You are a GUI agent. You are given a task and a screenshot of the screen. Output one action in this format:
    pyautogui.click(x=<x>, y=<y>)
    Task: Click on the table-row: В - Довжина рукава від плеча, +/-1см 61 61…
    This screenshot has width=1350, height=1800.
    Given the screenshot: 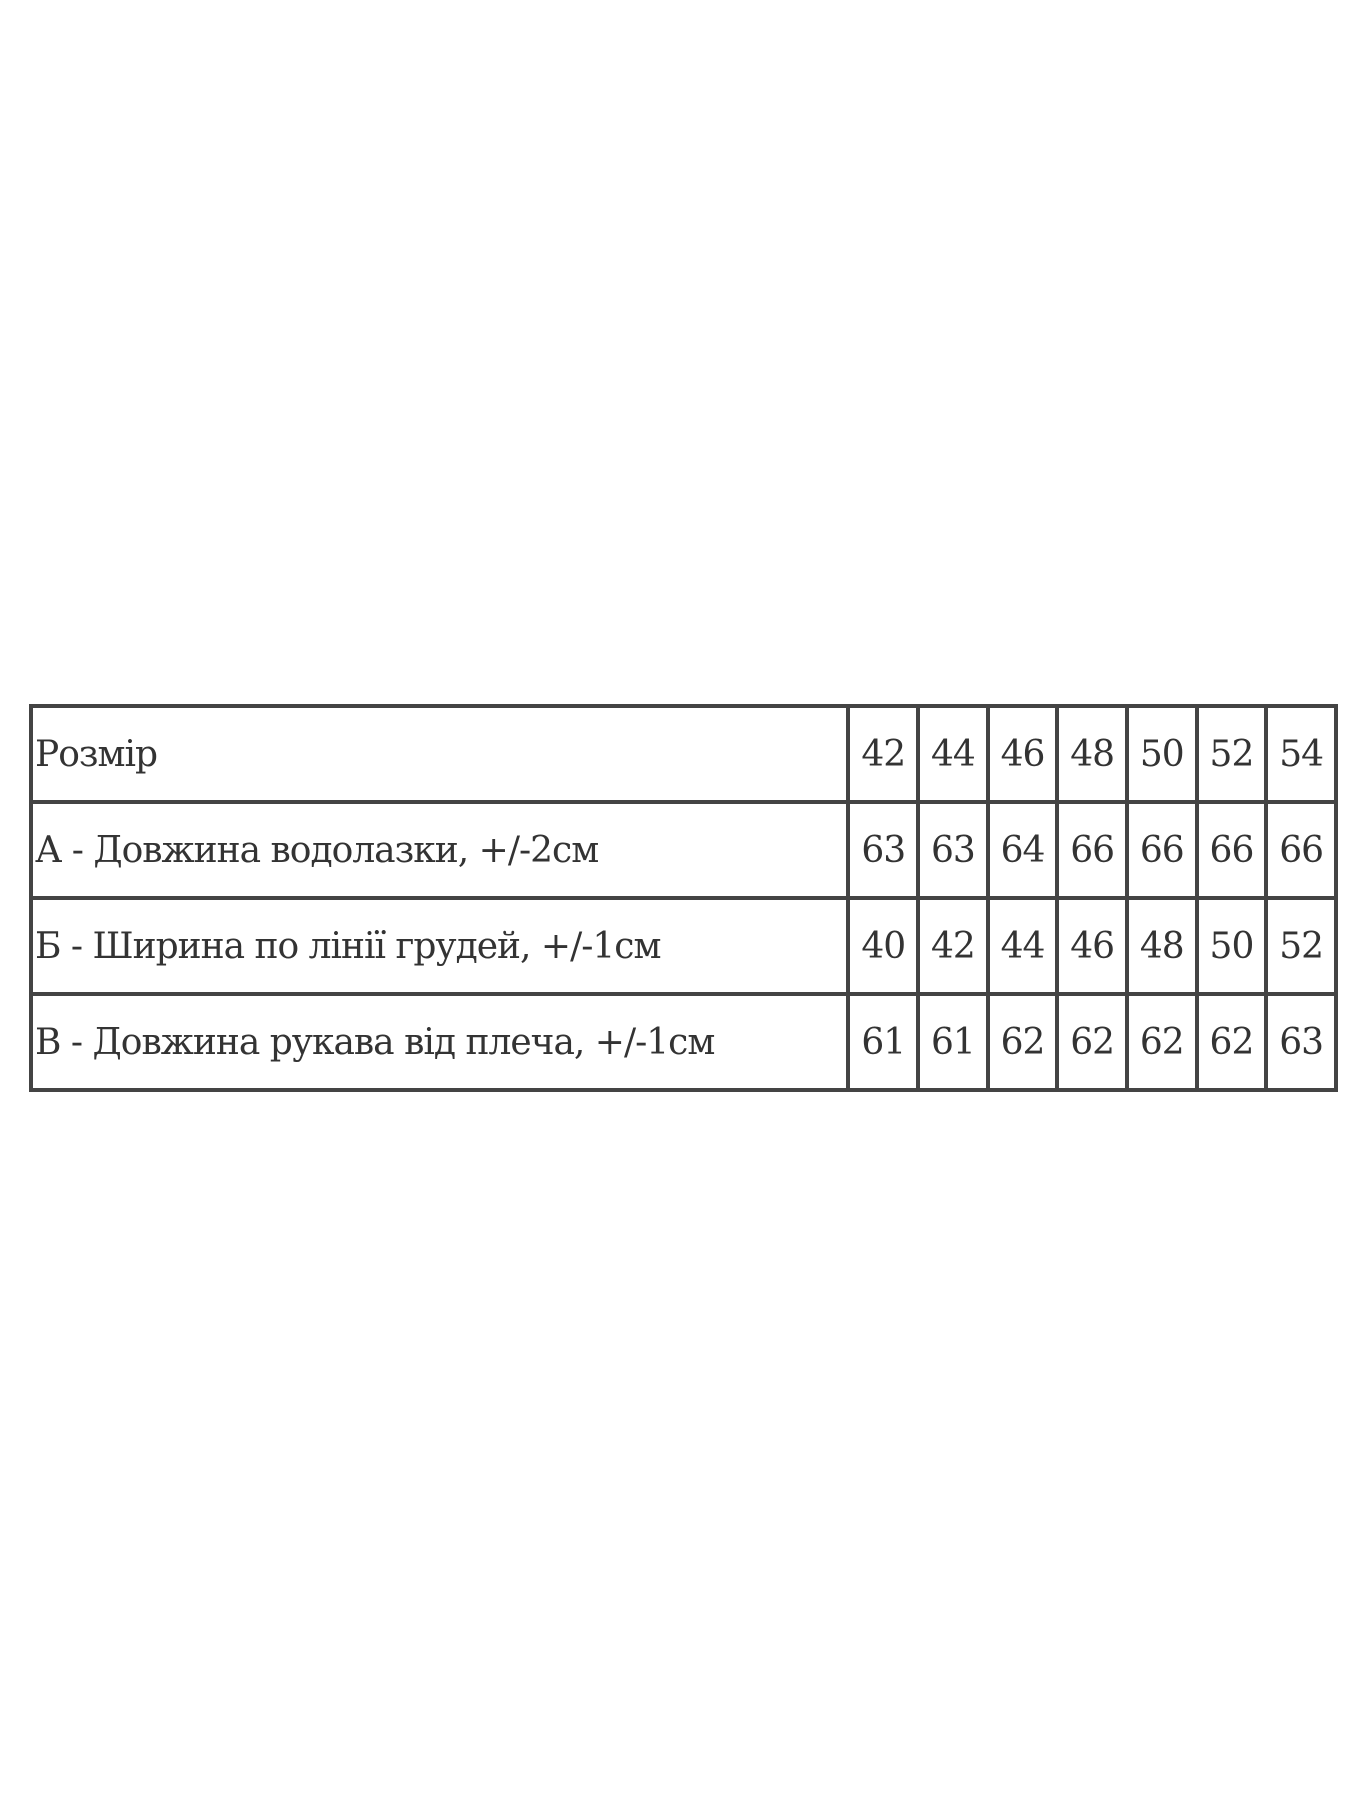 What is the action you would take?
    pyautogui.click(x=683, y=1042)
    